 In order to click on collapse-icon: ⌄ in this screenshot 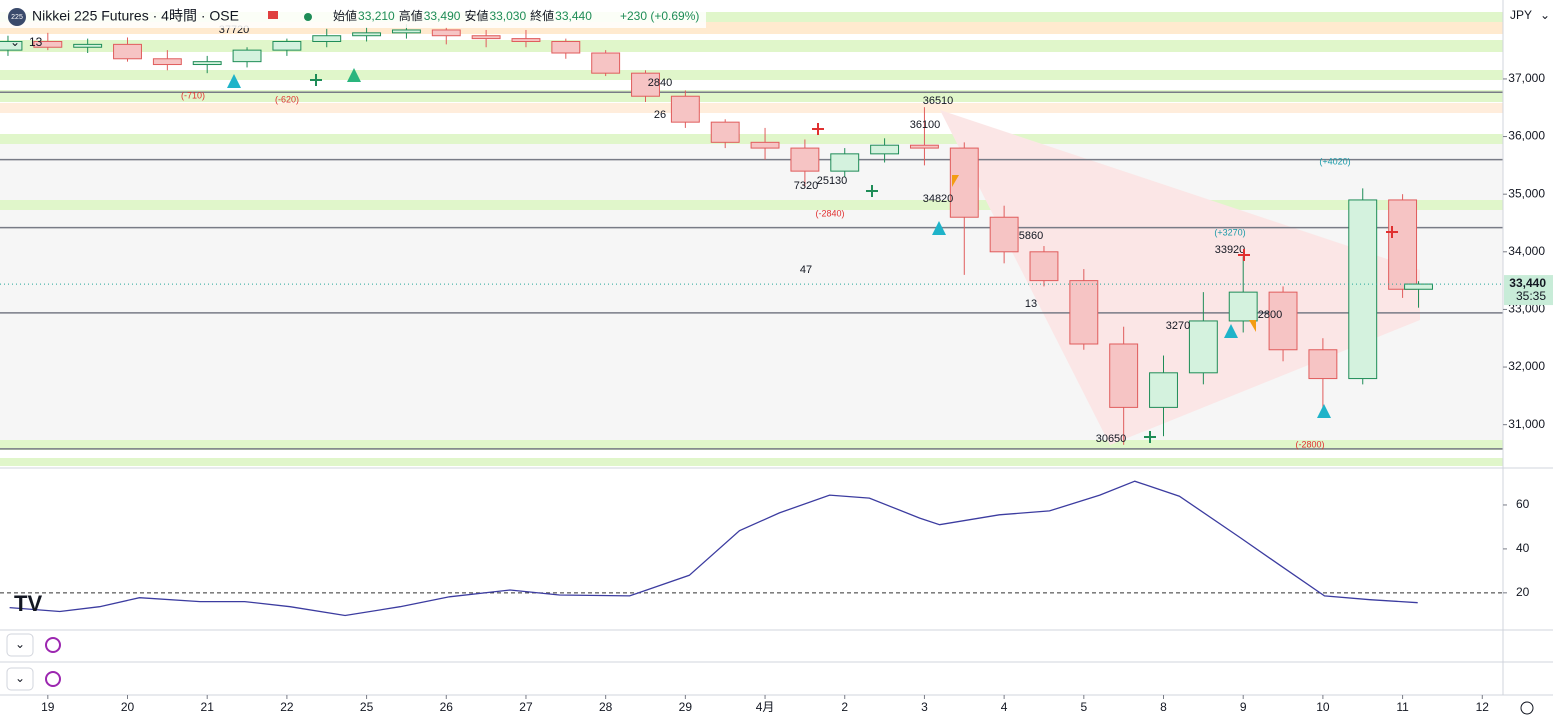, I will do `click(15, 42)`.